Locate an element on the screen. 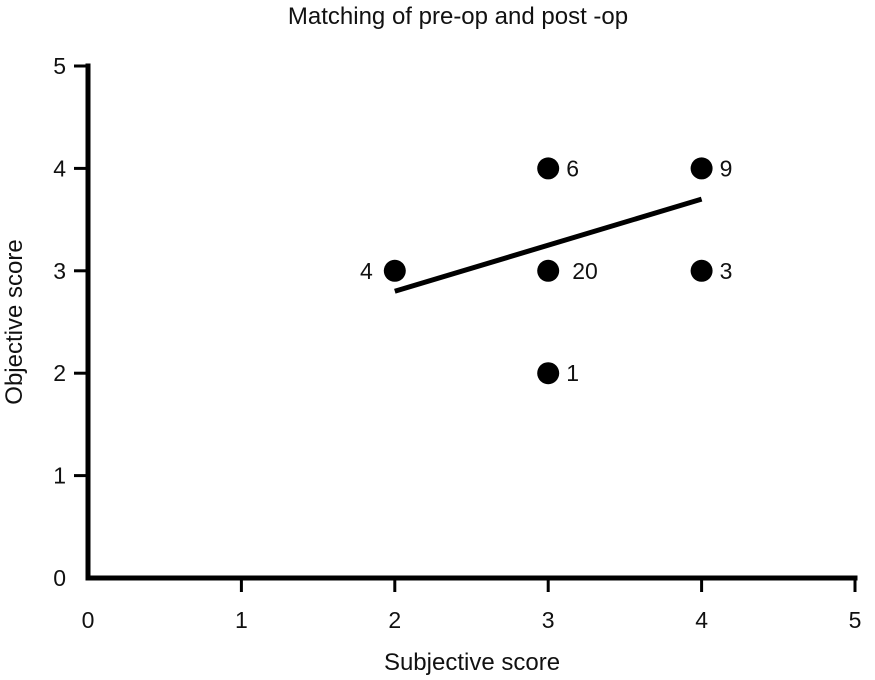 This screenshot has width=875, height=680. y-tick-label: 5 is located at coordinates (59, 66).